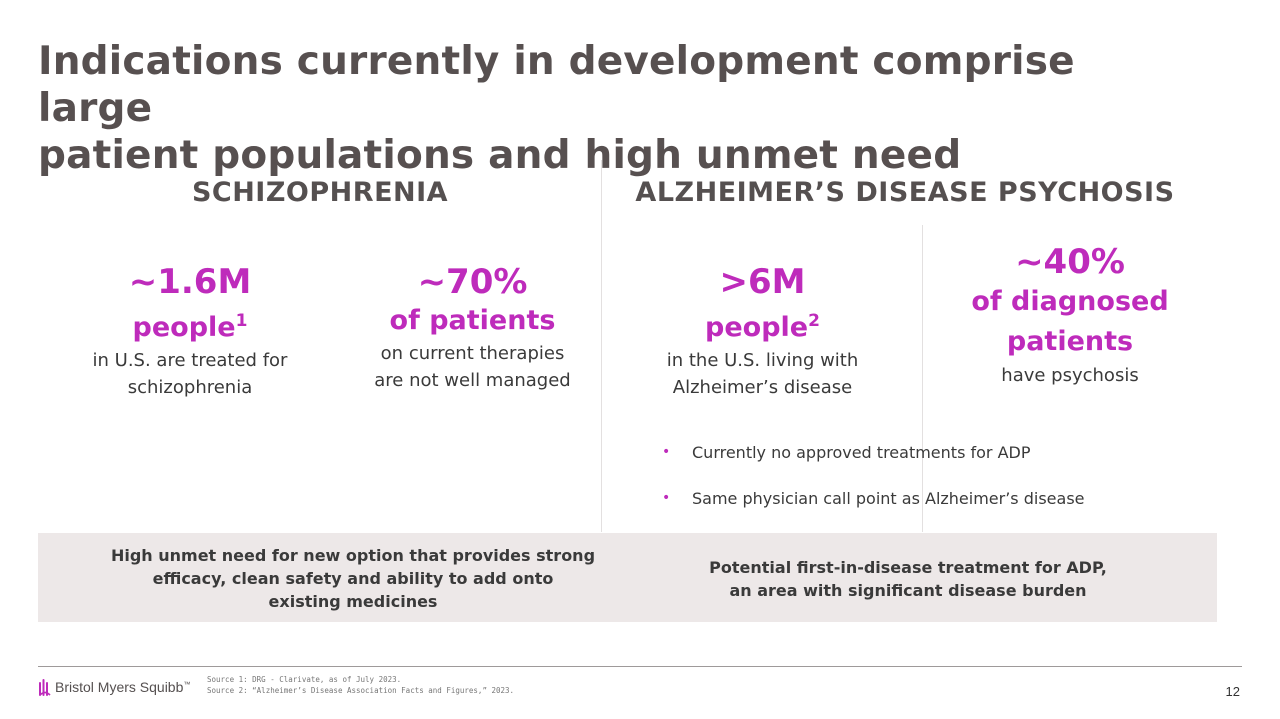 Image resolution: width=1280 pixels, height=719 pixels. Describe the element at coordinates (190, 374) in the screenshot. I see `stat-description: in U.S. are treated for schizophrenia` at that location.